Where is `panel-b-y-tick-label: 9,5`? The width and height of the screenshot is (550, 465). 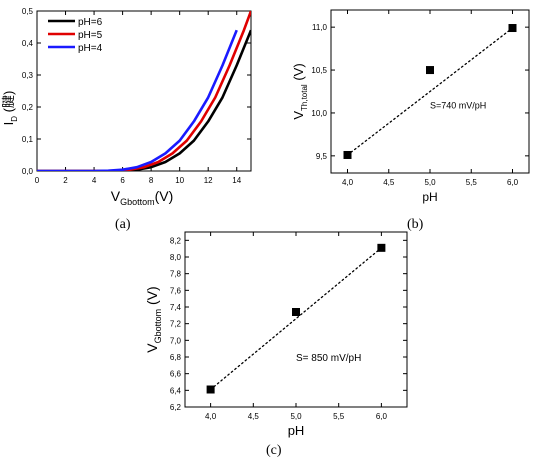 panel-b-y-tick-label: 9,5 is located at coordinates (322, 156).